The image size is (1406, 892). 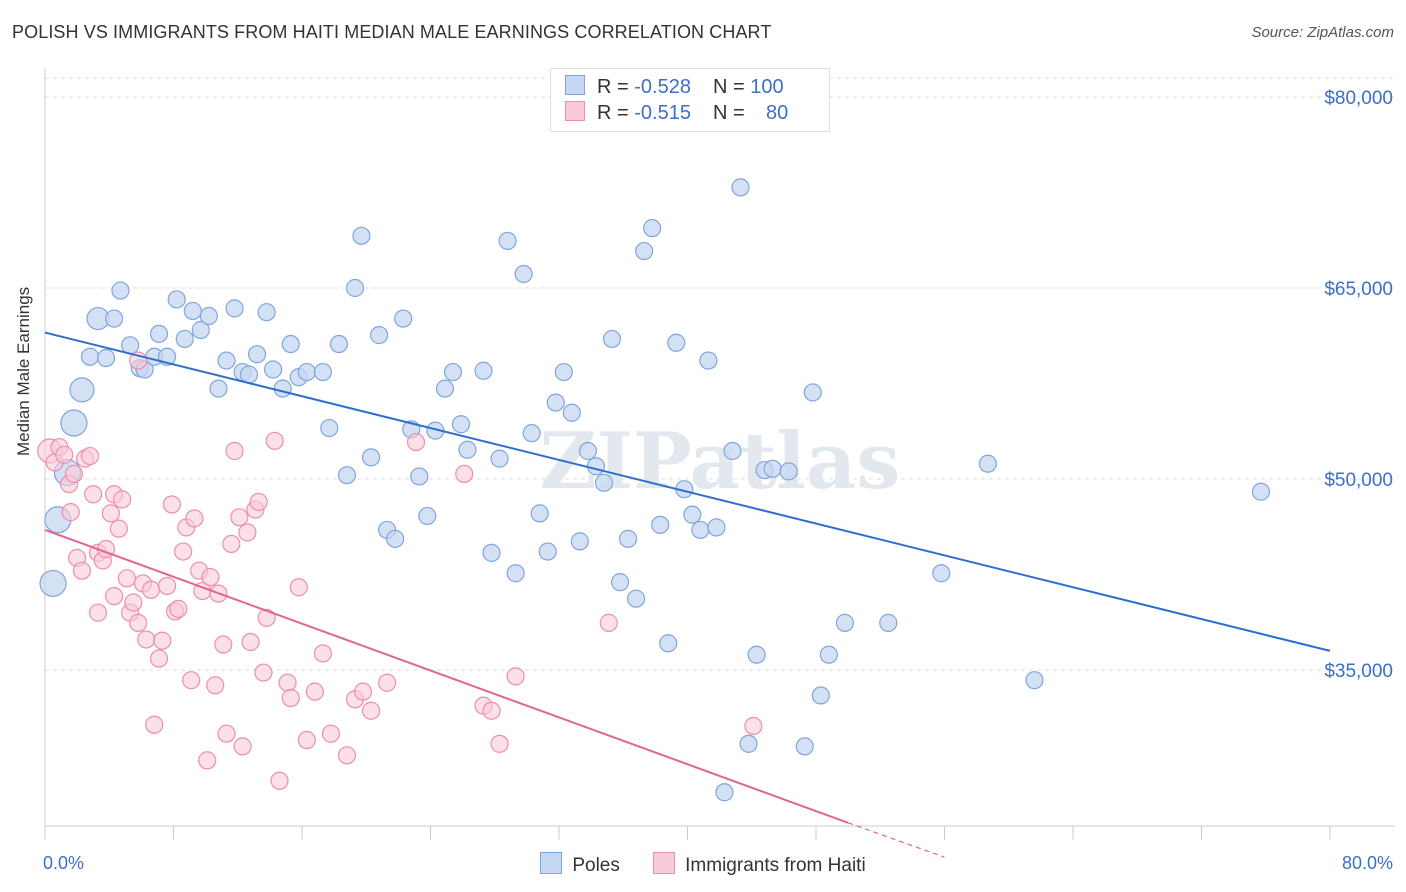 What do you see at coordinates (1358, 289) in the screenshot?
I see `y-tick-label: $65,000` at bounding box center [1358, 289].